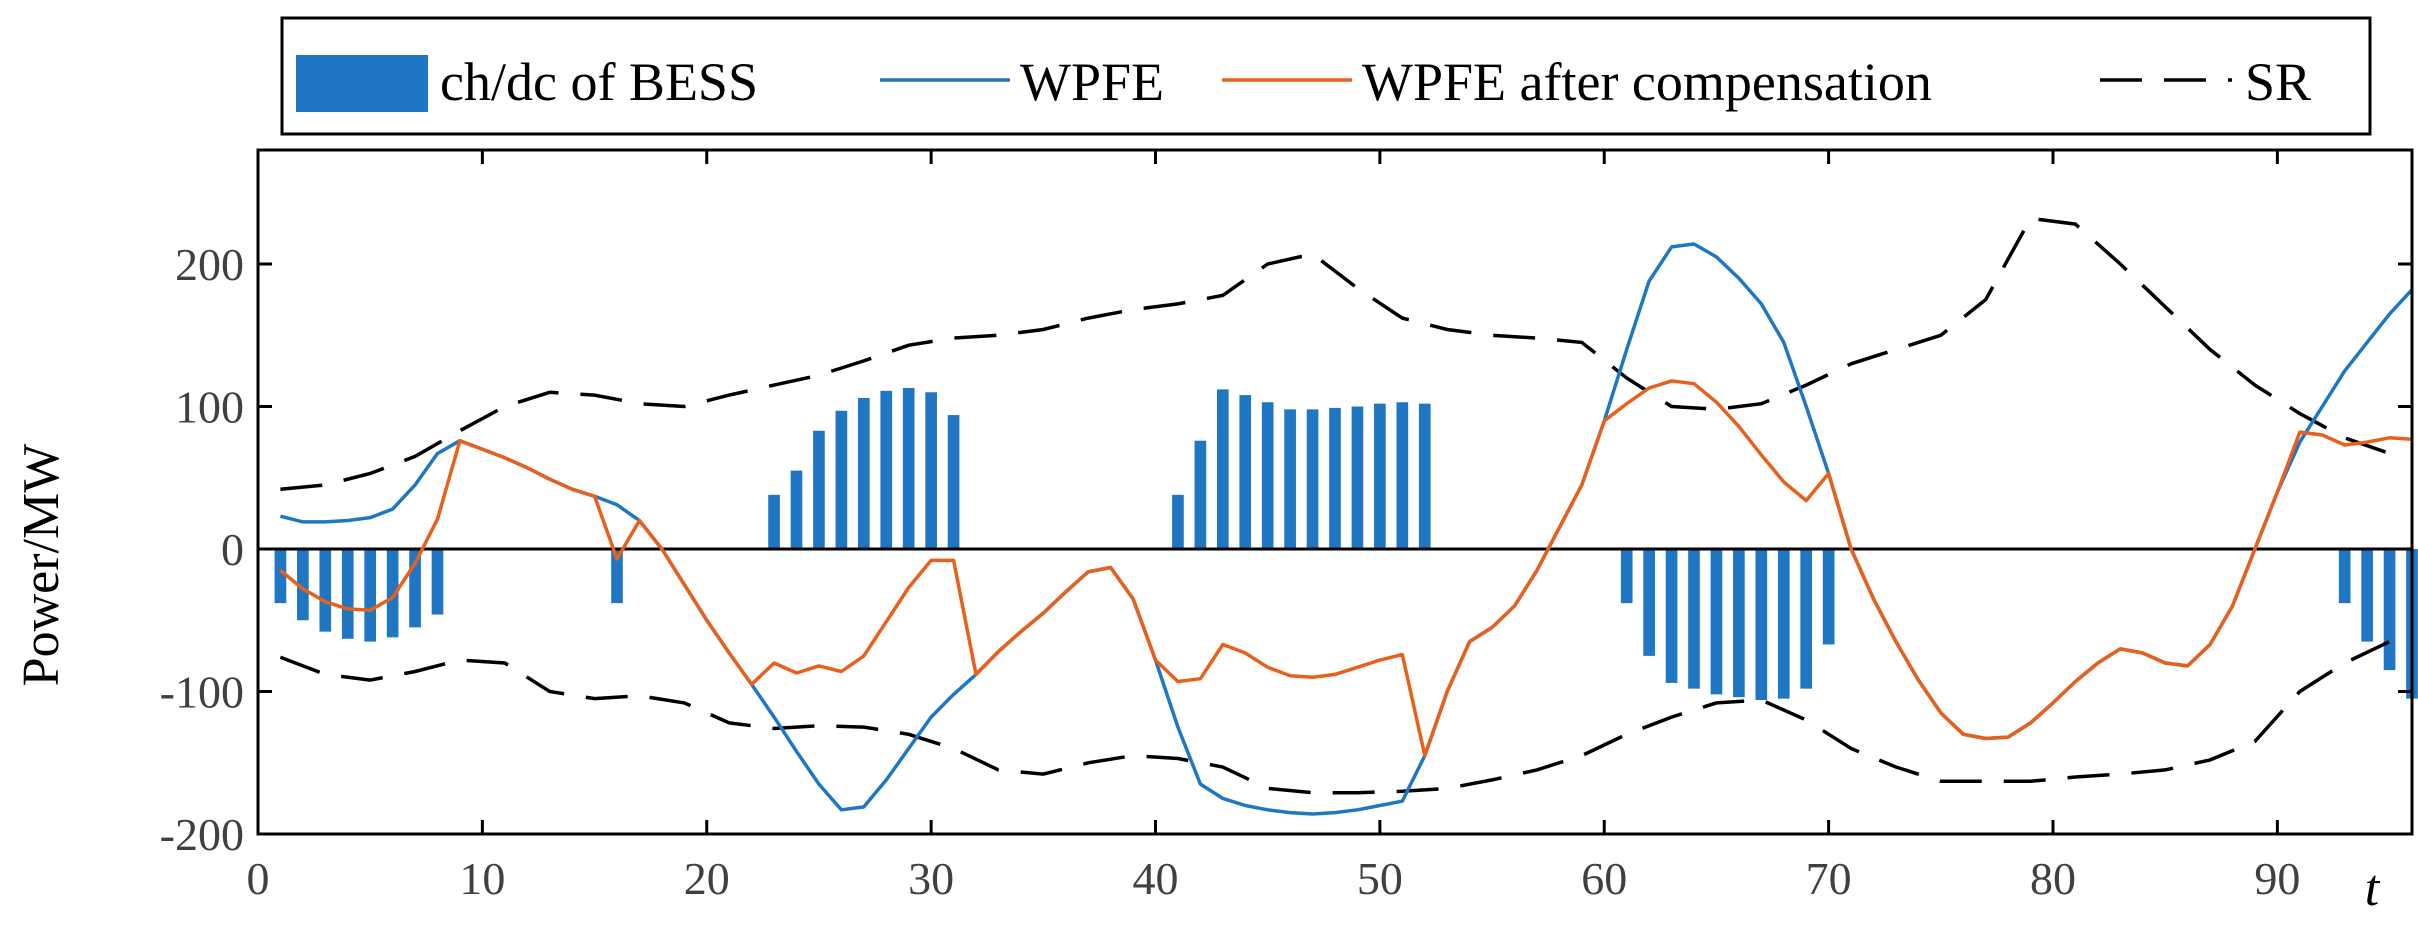  What do you see at coordinates (232, 549) in the screenshot?
I see `y-tick-label: 0` at bounding box center [232, 549].